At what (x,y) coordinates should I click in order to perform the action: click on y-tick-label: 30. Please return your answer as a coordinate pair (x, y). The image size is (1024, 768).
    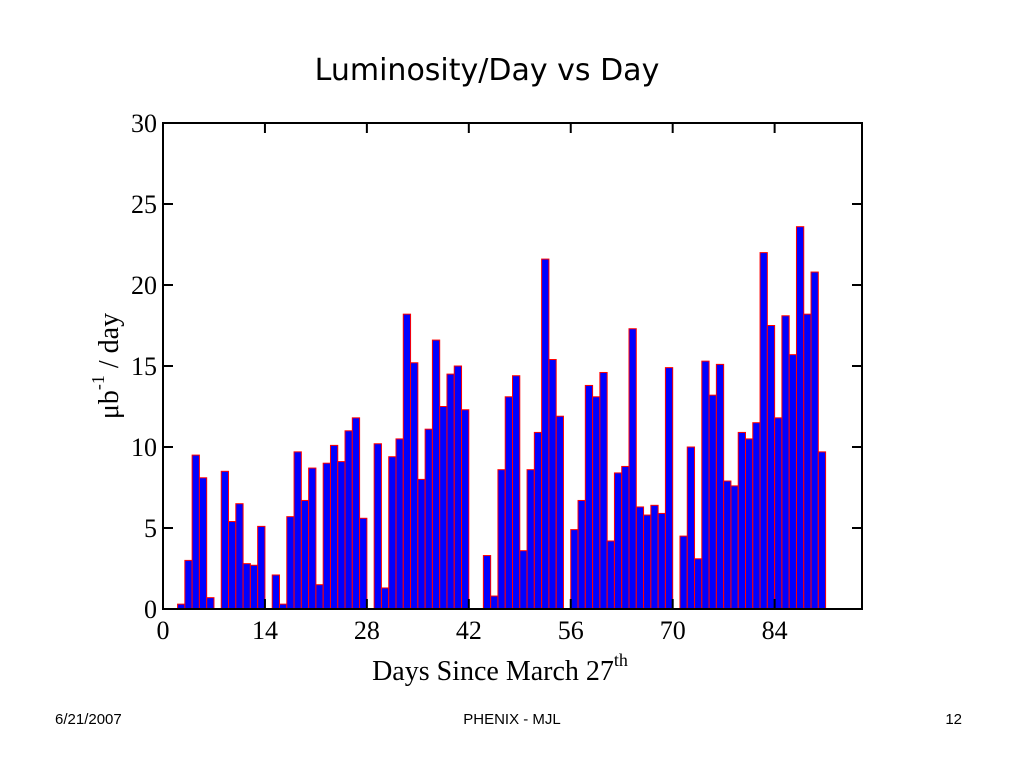
    Looking at the image, I should click on (144, 123).